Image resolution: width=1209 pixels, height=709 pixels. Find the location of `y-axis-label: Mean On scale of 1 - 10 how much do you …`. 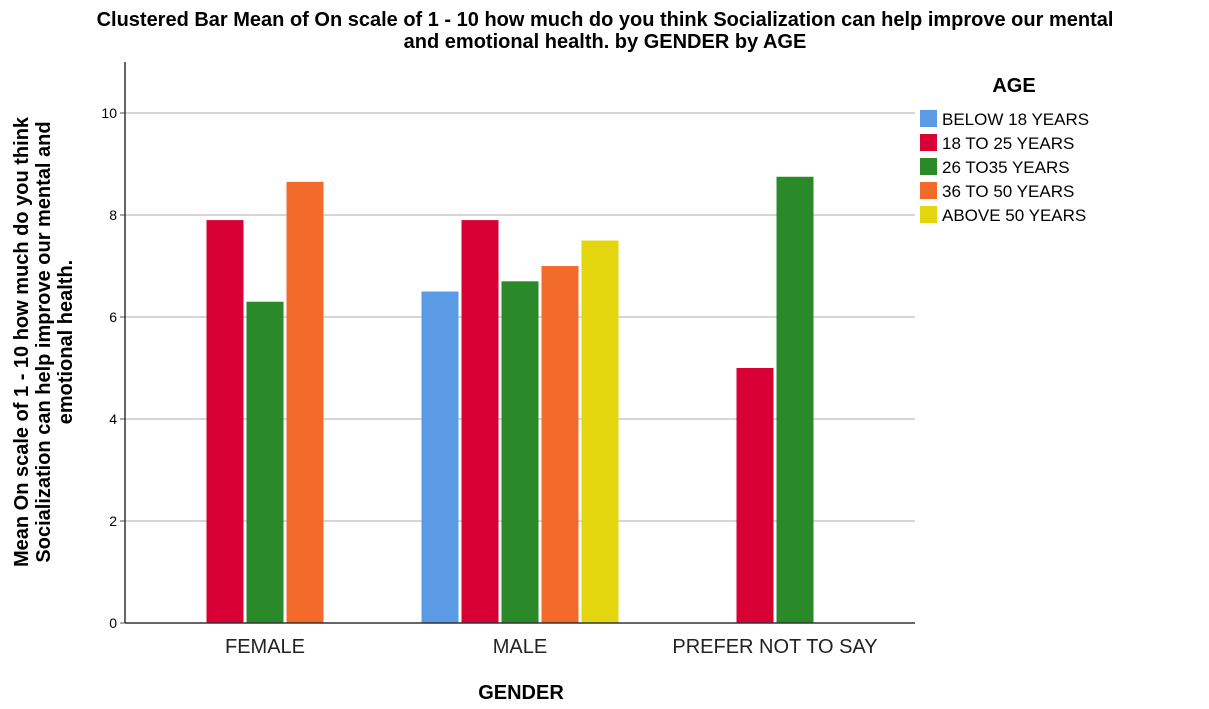

y-axis-label: Mean On scale of 1 - 10 how much do you … is located at coordinates (44, 341).